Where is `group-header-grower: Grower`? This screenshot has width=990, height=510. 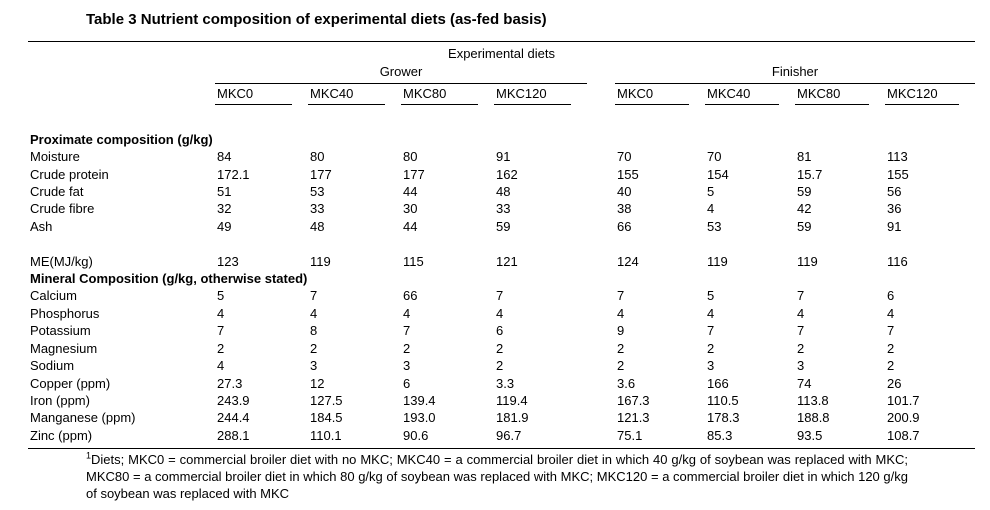
group-header-grower: Grower is located at coordinates (401, 73).